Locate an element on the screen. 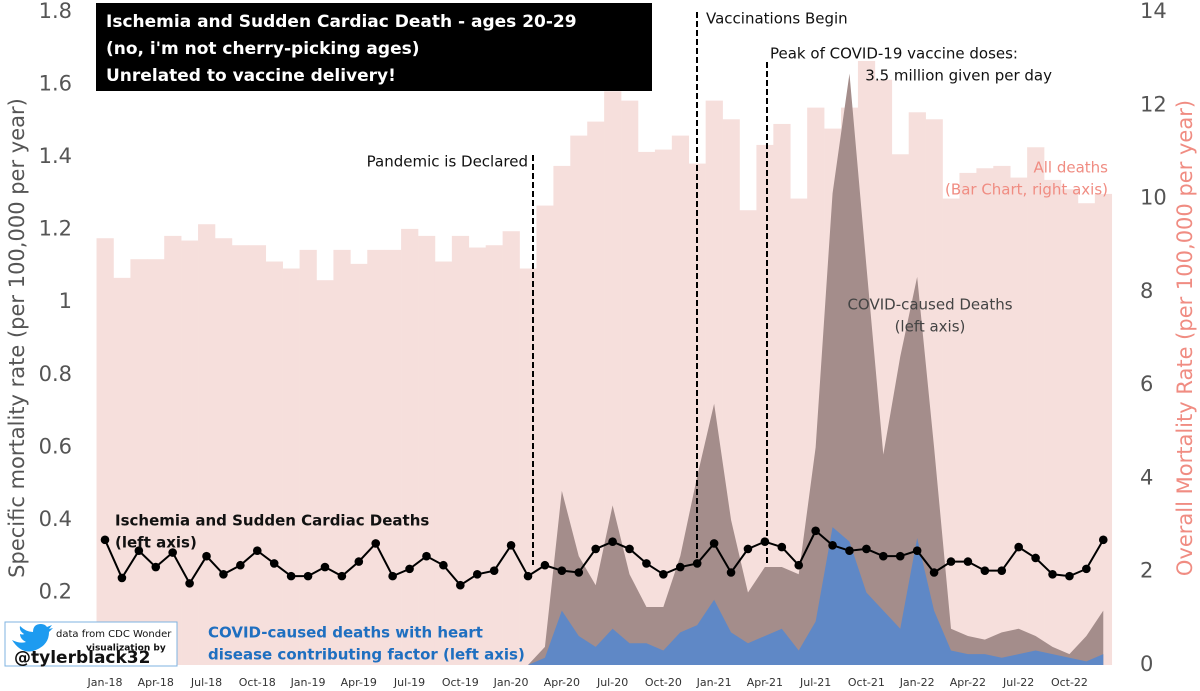 Image resolution: width=1200 pixels, height=691 pixels. credit: data from CDC Wonder is located at coordinates (114, 634).